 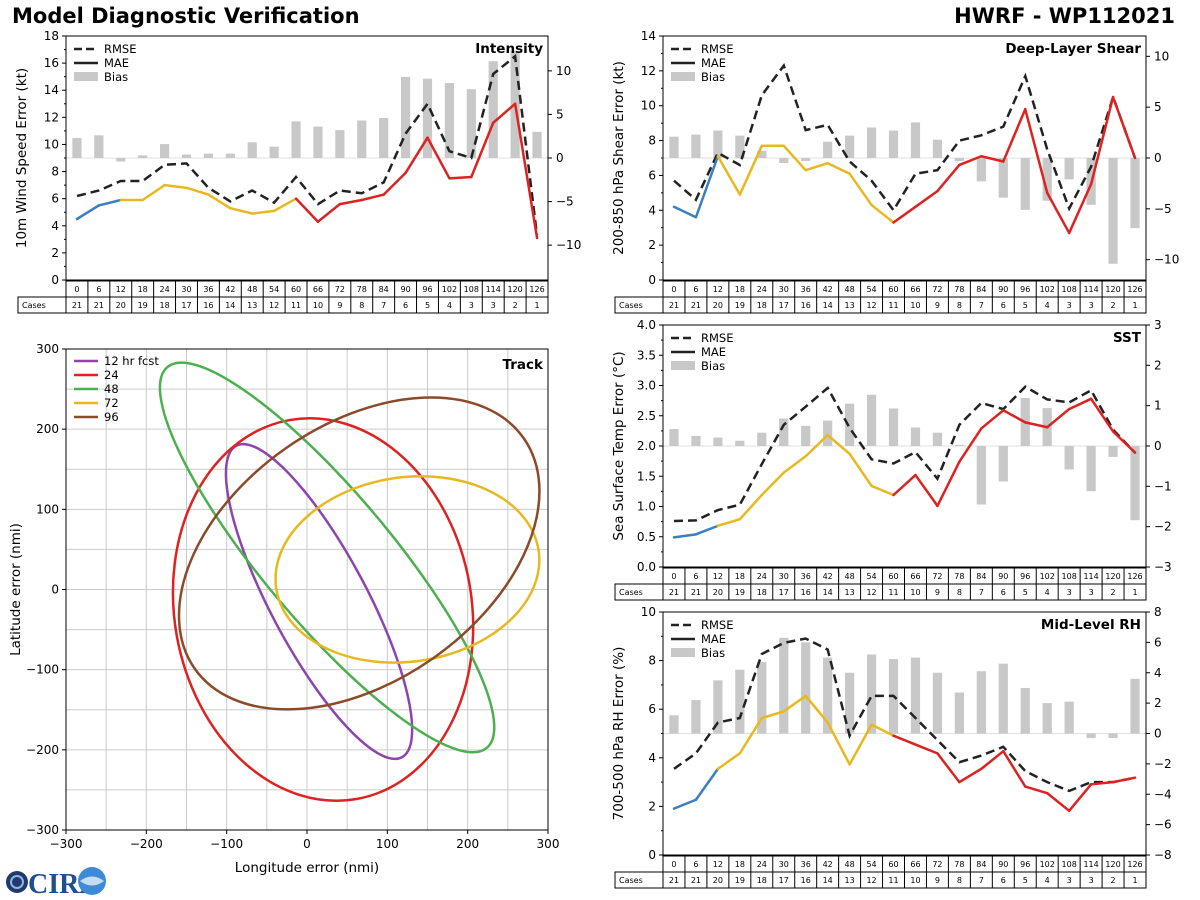 I want to click on y-tick-label: 4, so click(x=55, y=226).